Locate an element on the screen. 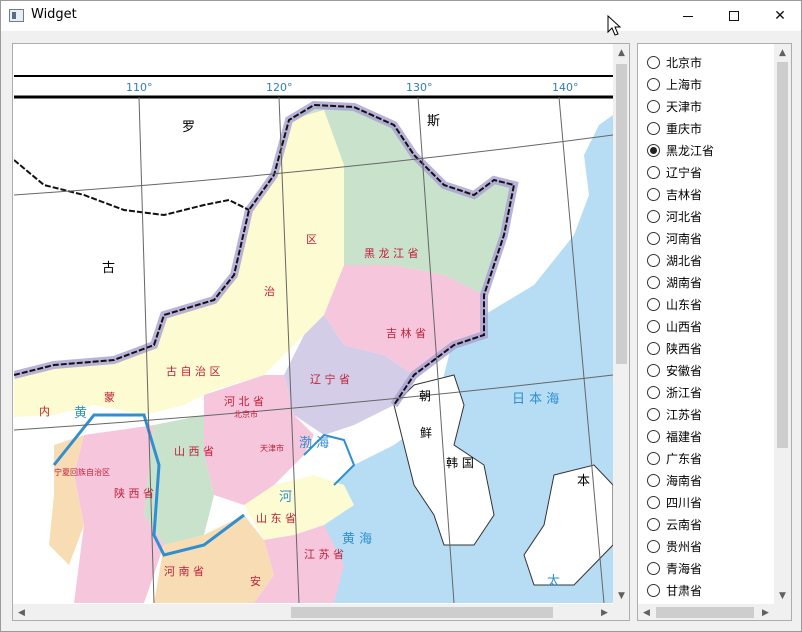  radio-label: 上海市 is located at coordinates (684, 84).